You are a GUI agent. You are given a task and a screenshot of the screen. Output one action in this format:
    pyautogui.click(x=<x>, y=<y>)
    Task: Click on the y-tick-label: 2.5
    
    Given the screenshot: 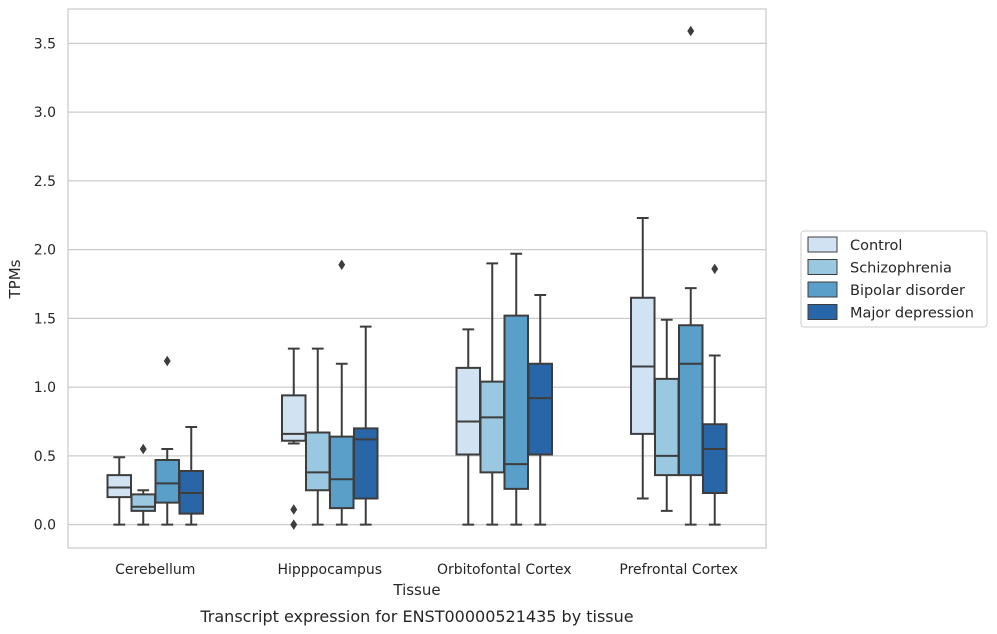 What is the action you would take?
    pyautogui.click(x=45, y=182)
    